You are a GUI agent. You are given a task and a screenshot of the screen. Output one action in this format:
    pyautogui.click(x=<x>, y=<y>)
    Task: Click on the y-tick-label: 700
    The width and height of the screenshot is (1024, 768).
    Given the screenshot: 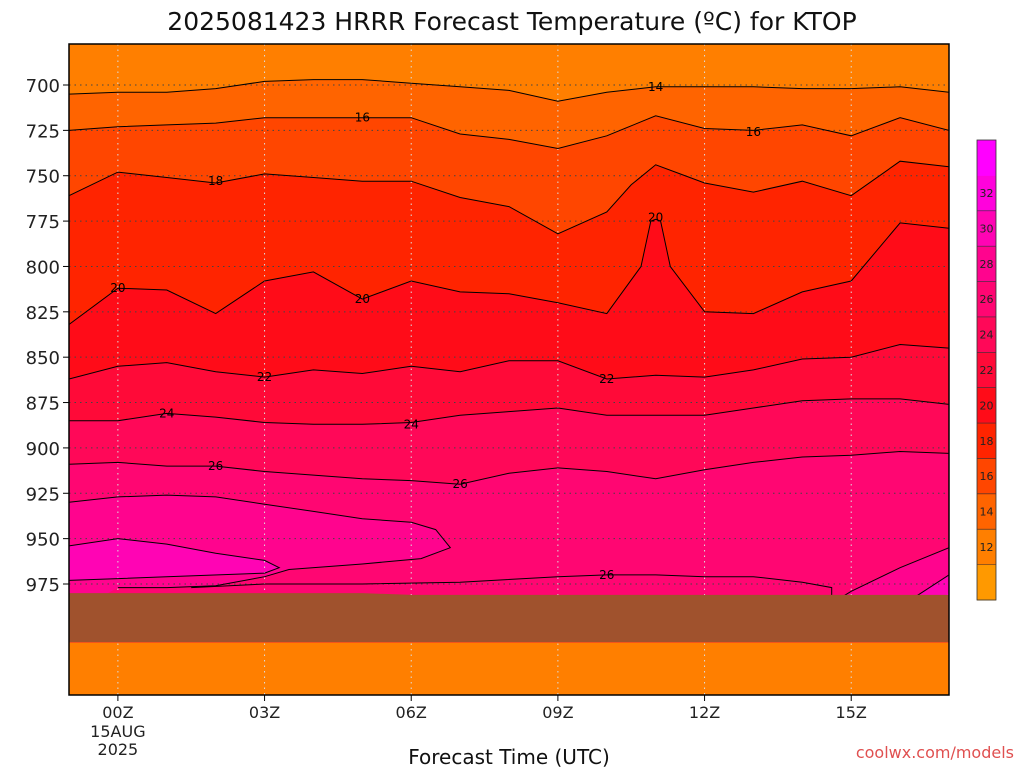 What is the action you would take?
    pyautogui.click(x=43, y=86)
    